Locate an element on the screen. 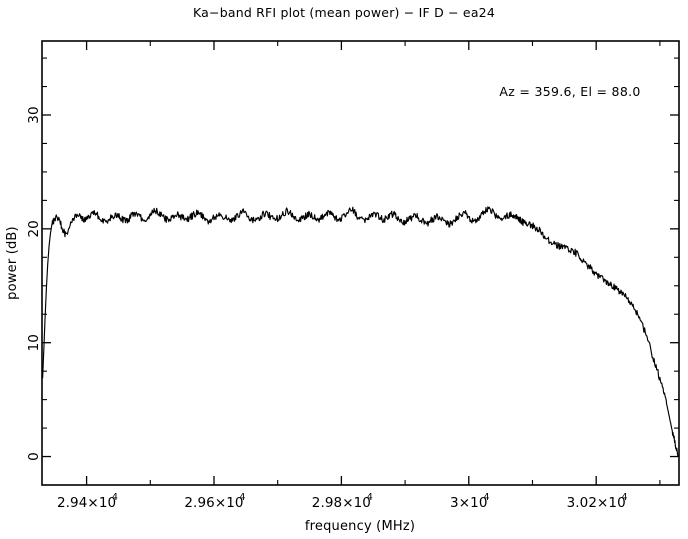 Image resolution: width=688 pixels, height=539 pixels. x-tick-label: 3×10⁴ is located at coordinates (469, 501).